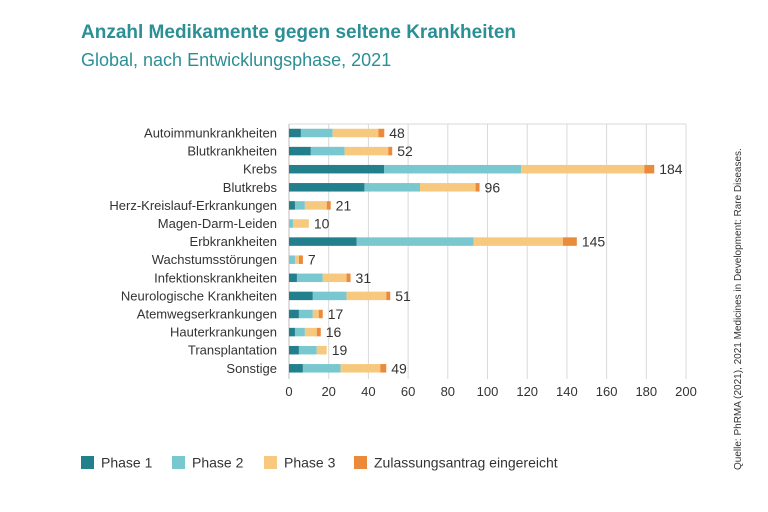 The image size is (768, 512). Describe the element at coordinates (127, 463) in the screenshot. I see `legend-label: Phase 1` at that location.